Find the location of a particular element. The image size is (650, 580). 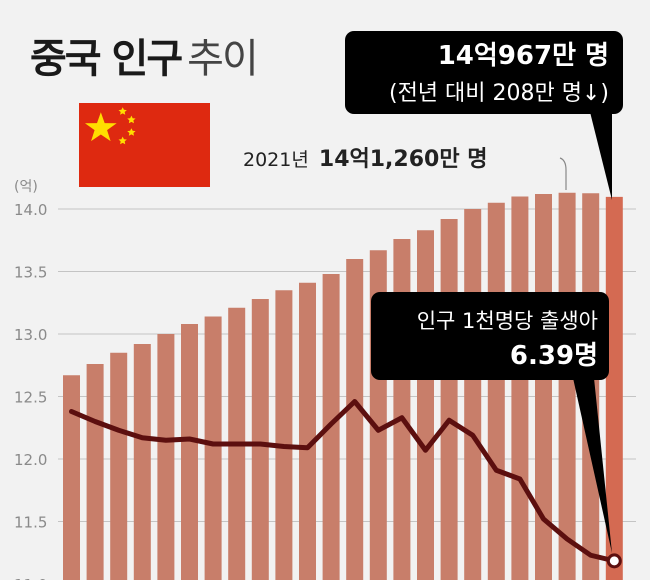

y-tick-label: 11.5 is located at coordinates (30, 523).